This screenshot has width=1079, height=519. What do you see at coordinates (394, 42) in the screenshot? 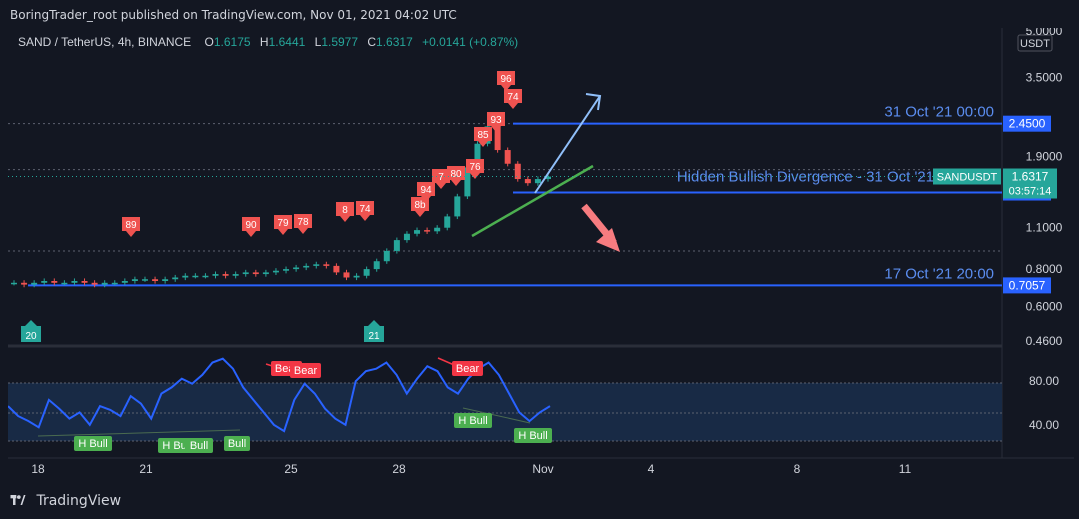
I see `legend-close: 1.6317` at bounding box center [394, 42].